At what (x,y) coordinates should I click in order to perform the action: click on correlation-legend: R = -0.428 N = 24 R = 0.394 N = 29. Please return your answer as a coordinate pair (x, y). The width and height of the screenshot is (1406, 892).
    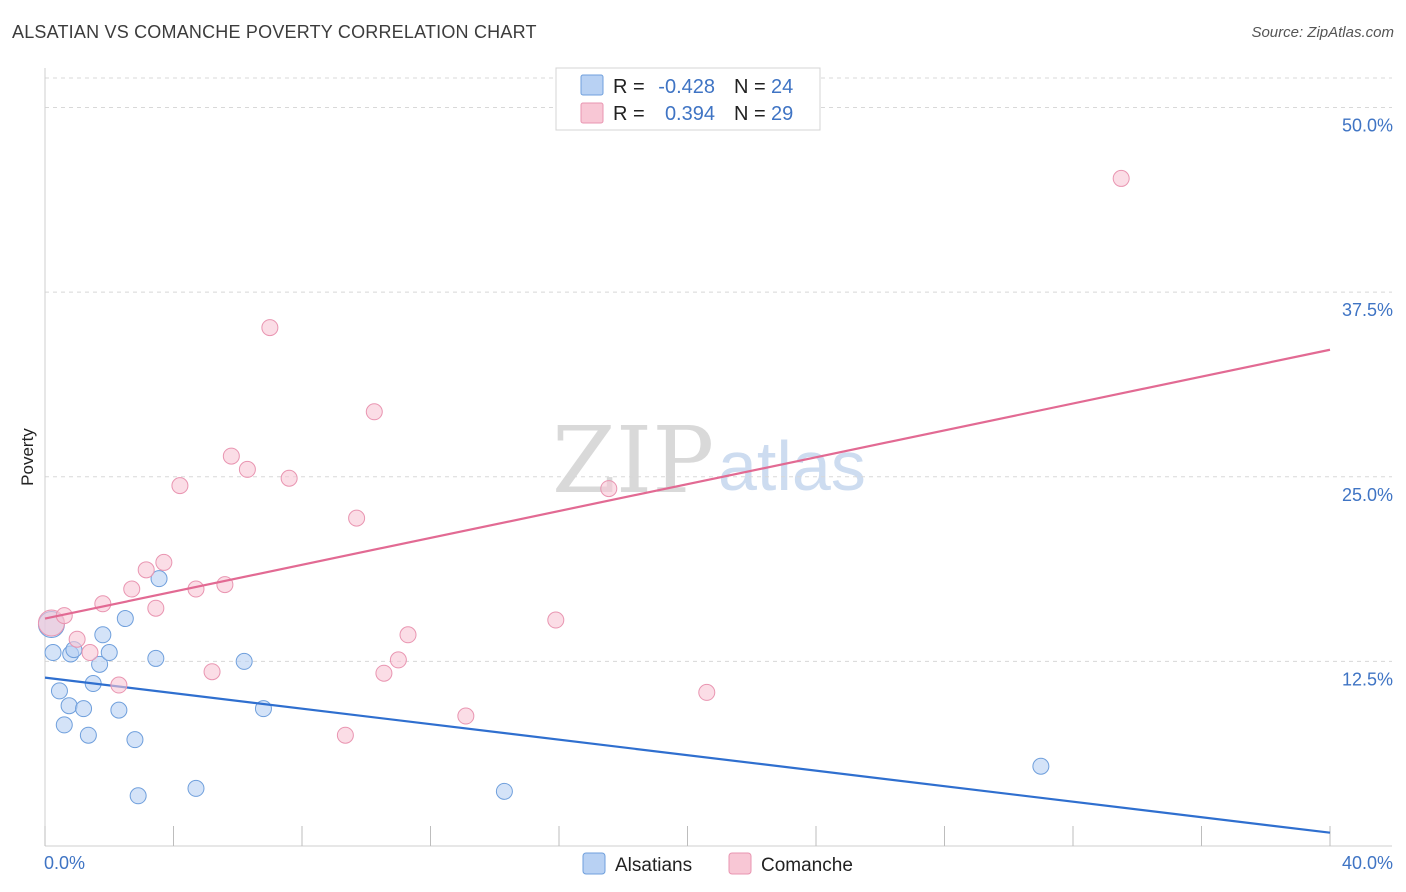
    Looking at the image, I should click on (688, 99).